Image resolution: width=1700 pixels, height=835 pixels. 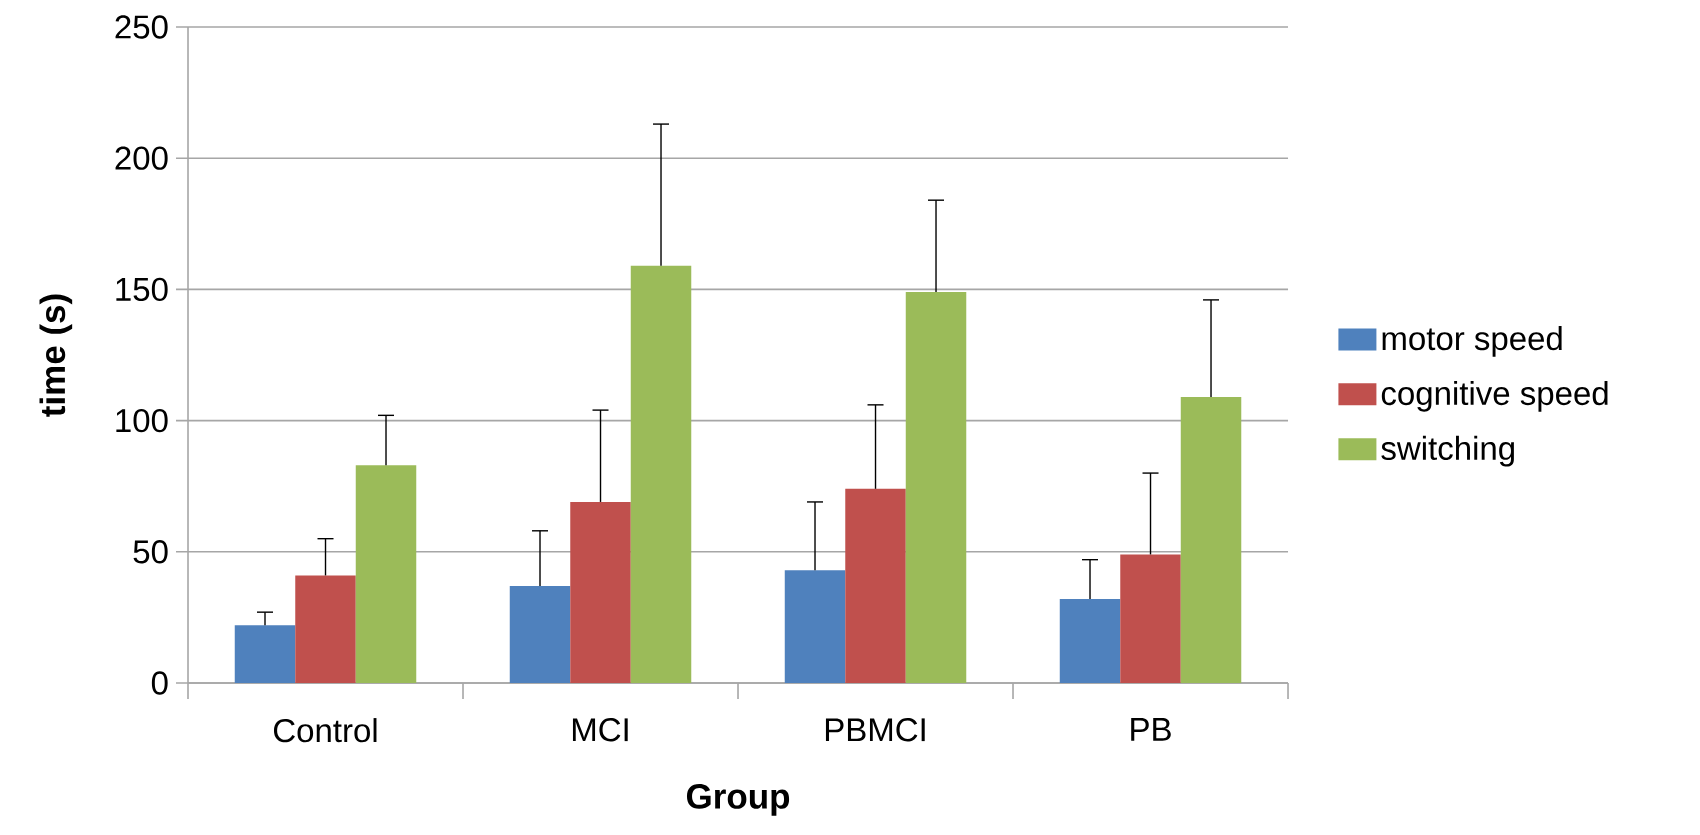 What do you see at coordinates (875, 730) in the screenshot?
I see `x-tick-label: PBMCI` at bounding box center [875, 730].